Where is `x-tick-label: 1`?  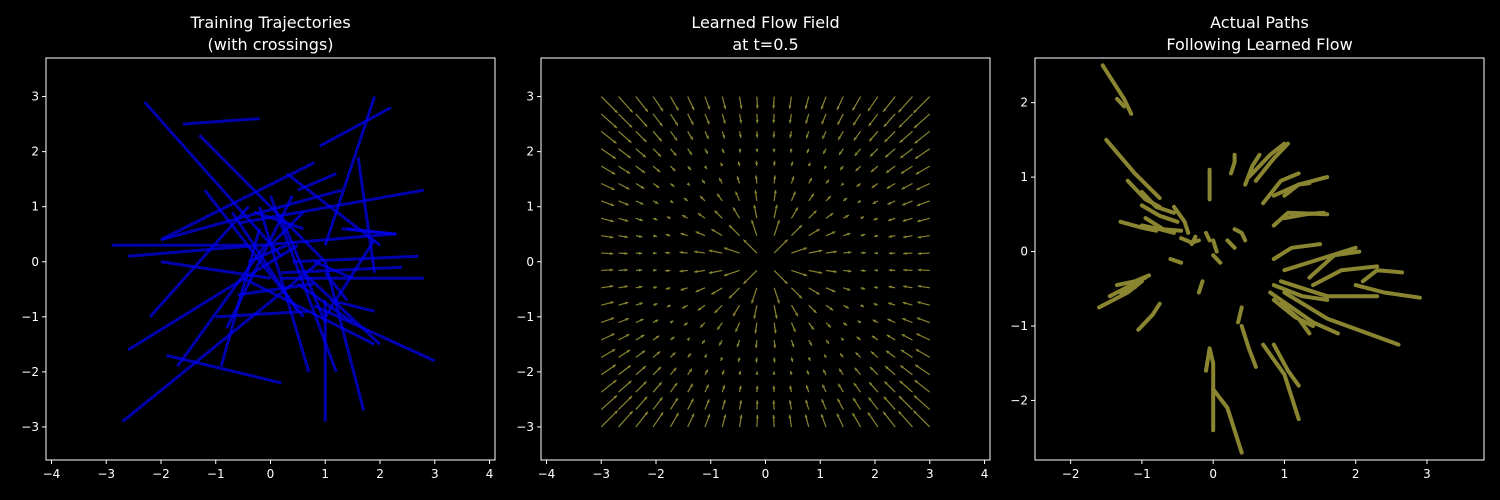 x-tick-label: 1 is located at coordinates (1285, 474).